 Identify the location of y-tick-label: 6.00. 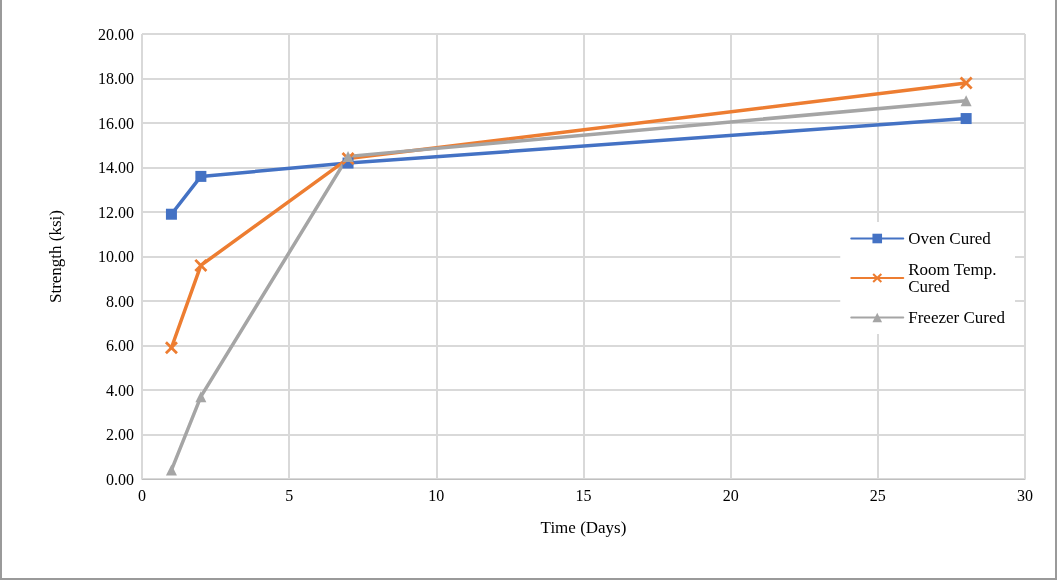
(120, 345).